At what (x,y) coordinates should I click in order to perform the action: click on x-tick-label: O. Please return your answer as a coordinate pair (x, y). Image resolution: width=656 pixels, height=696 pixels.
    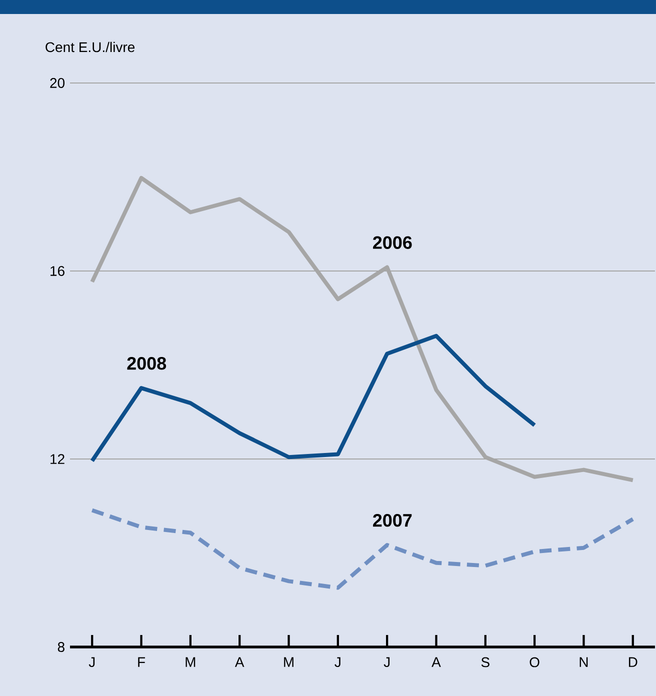
    Looking at the image, I should click on (535, 662).